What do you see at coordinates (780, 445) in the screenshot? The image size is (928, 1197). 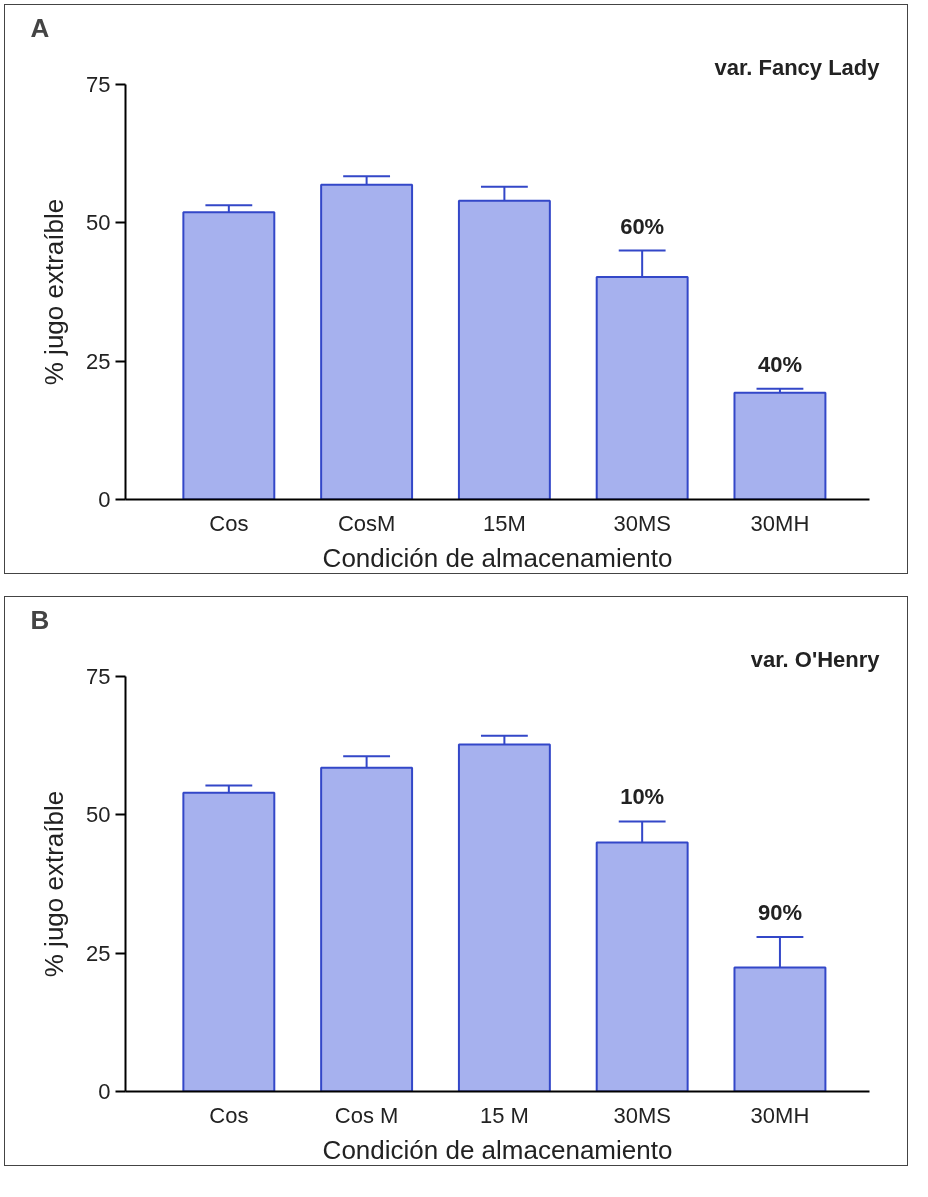 I see `bar` at bounding box center [780, 445].